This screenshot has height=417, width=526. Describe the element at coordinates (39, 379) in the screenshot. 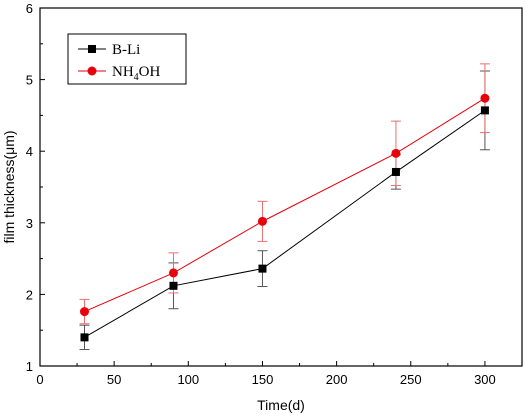

I see `x-tick-label: 0` at that location.